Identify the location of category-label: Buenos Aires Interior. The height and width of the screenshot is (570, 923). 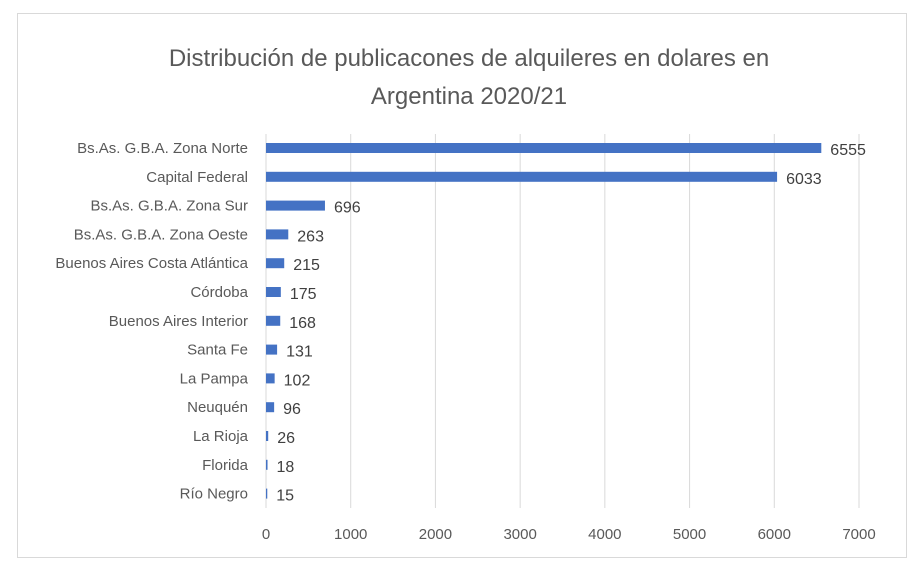
(178, 321).